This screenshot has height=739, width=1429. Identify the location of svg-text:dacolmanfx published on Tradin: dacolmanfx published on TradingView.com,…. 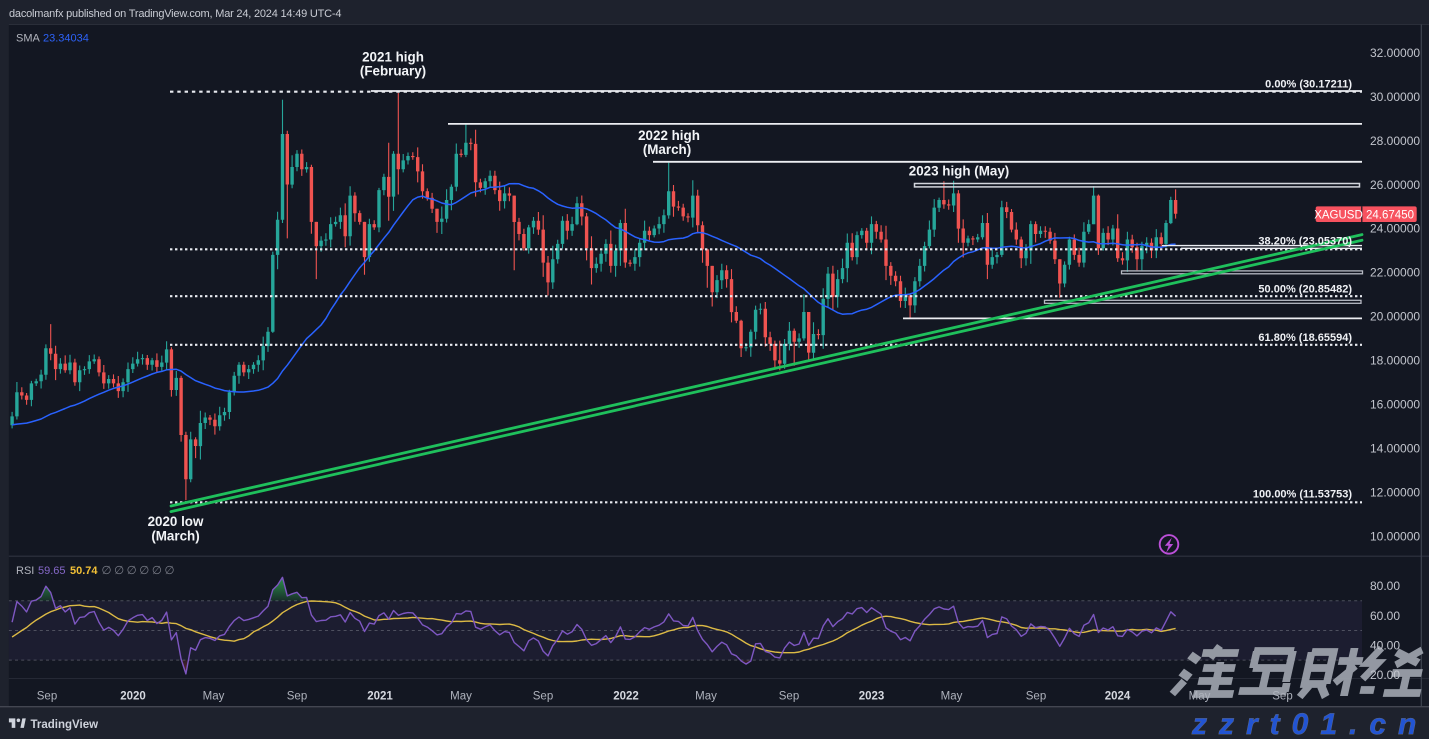
(175, 14).